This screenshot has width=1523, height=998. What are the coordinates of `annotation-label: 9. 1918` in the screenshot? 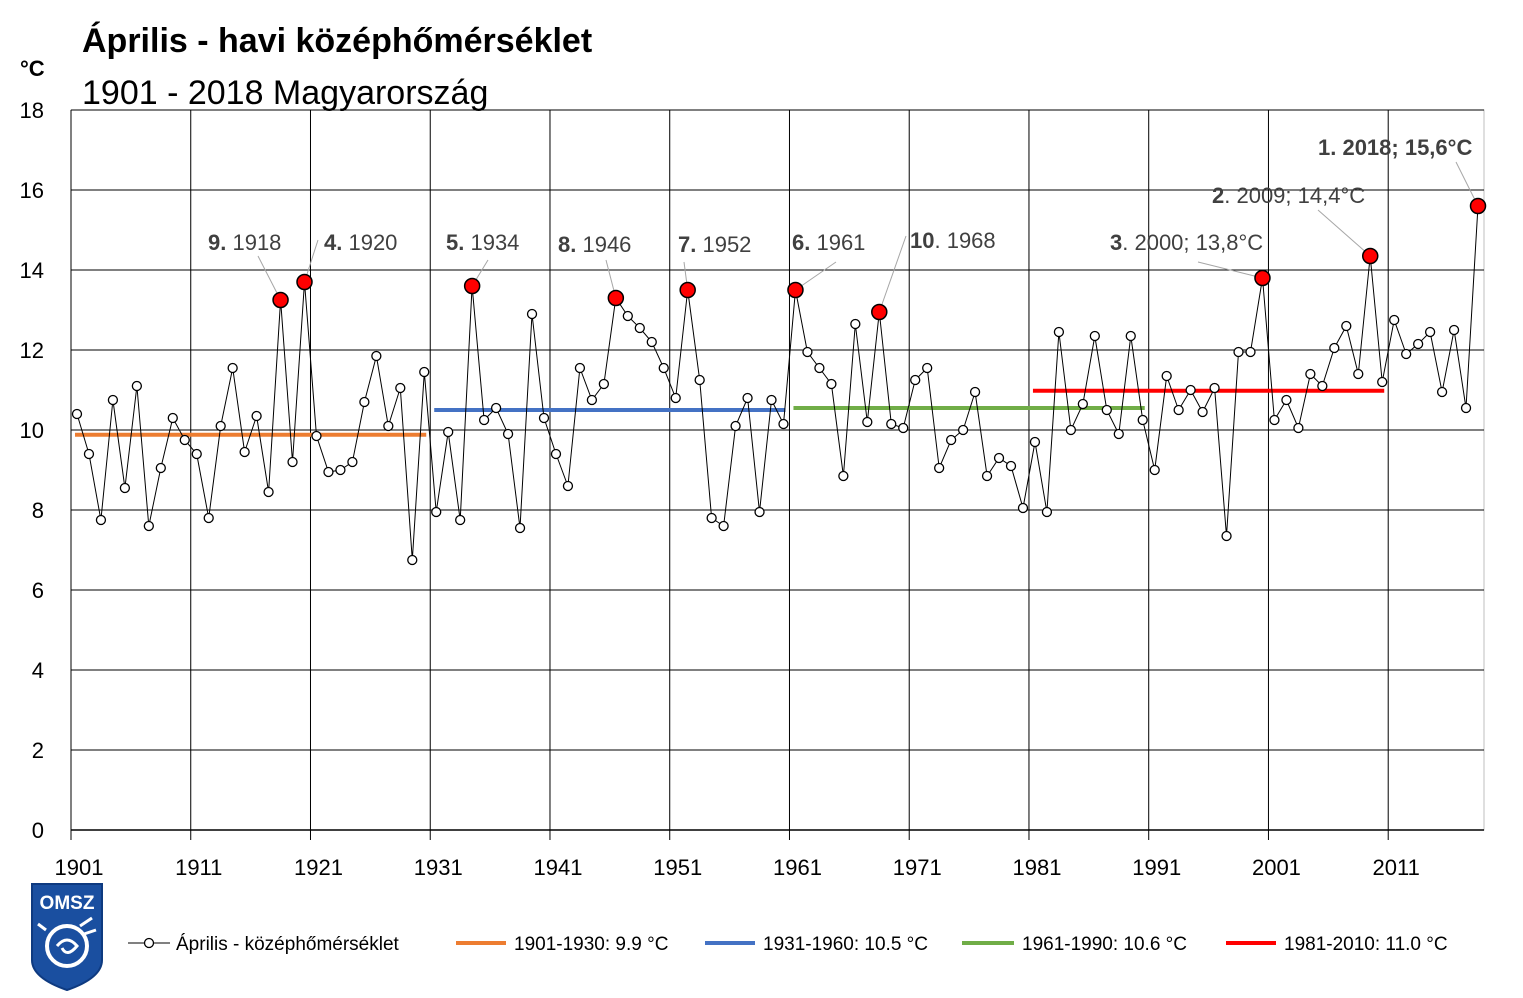 It's located at (244, 242).